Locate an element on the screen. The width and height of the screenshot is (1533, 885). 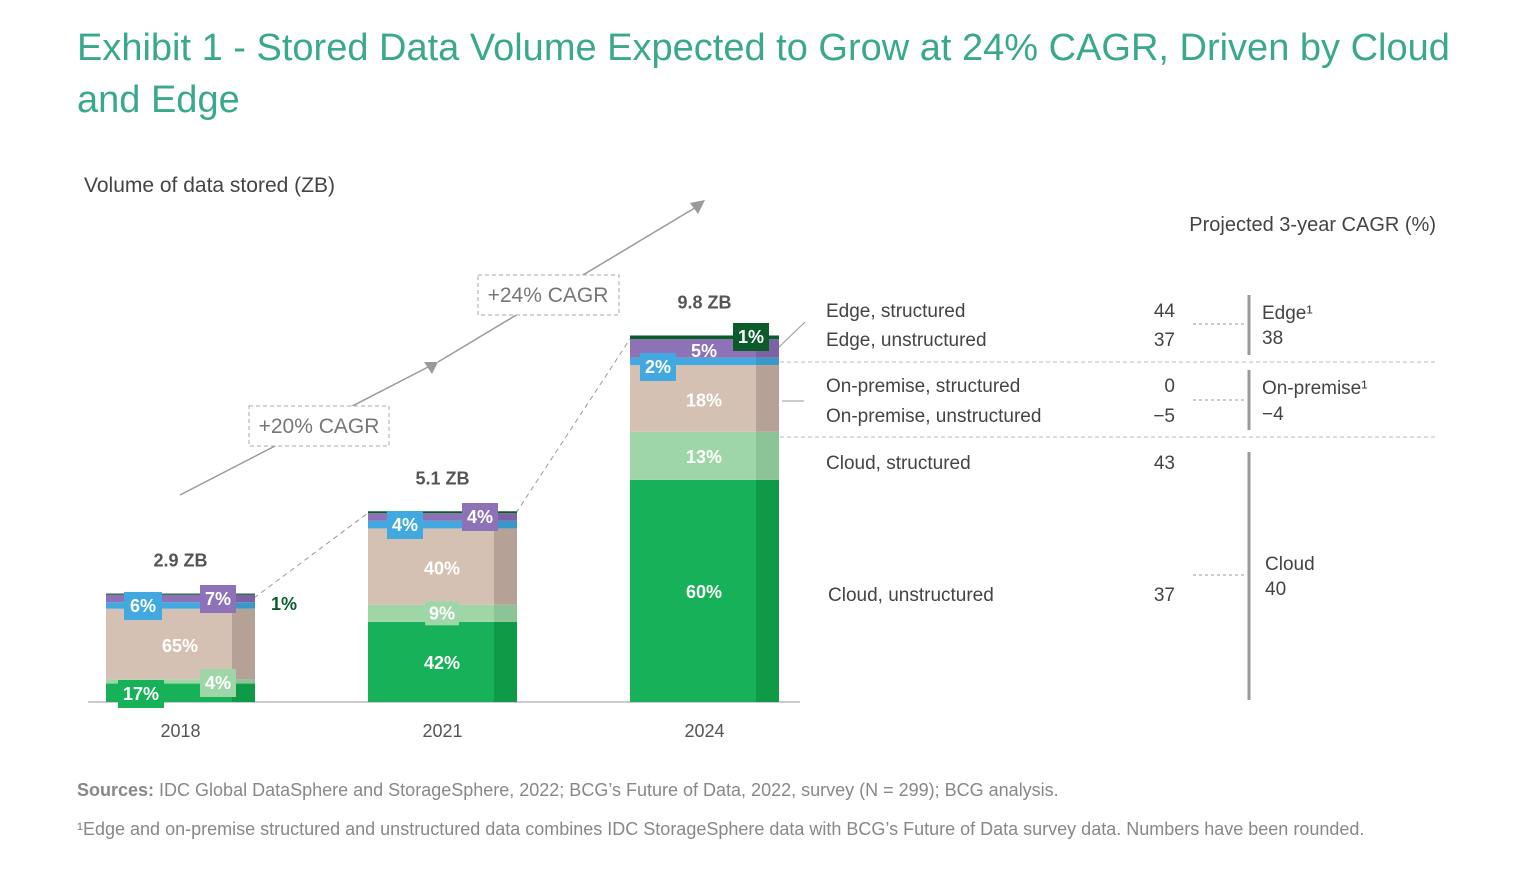
label-2018-edge-unstructured: 6% is located at coordinates (143, 606).